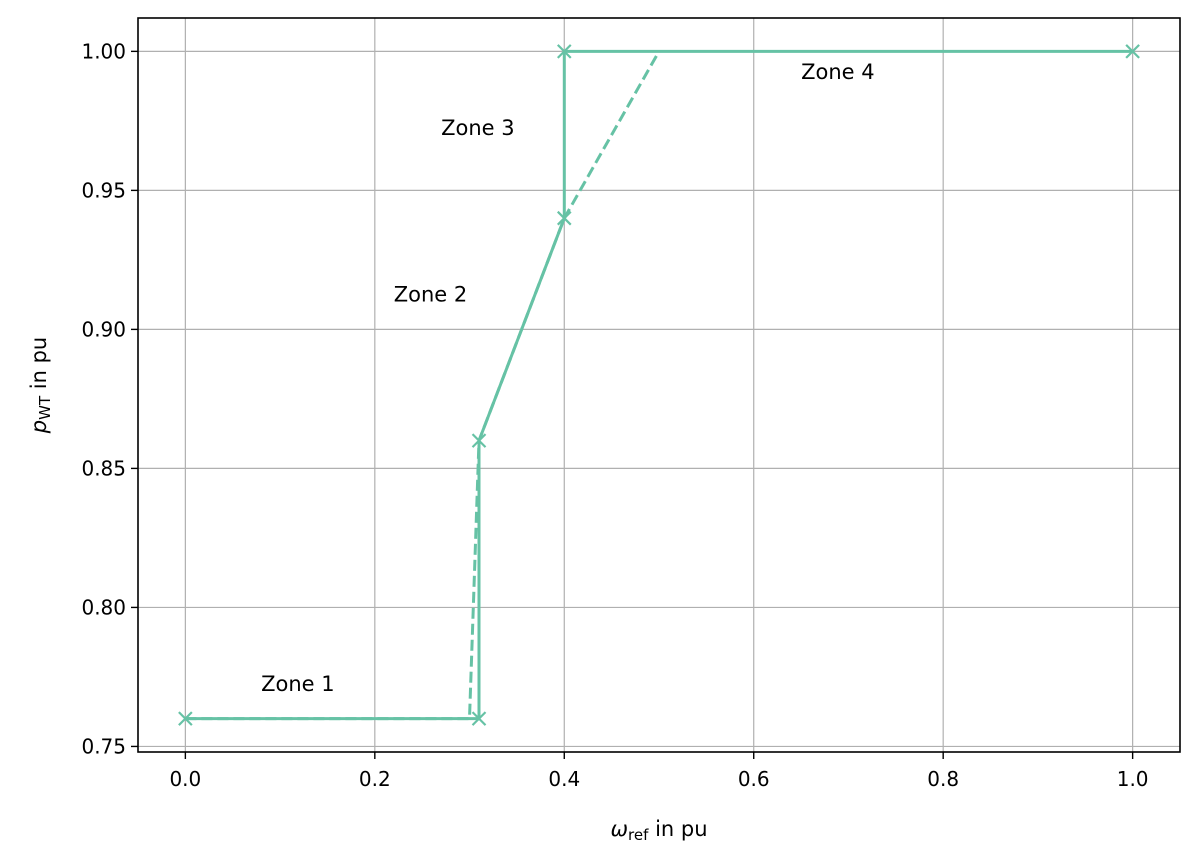 The image size is (1198, 862). What do you see at coordinates (185, 779) in the screenshot?
I see `x-tick-label: 0.0` at bounding box center [185, 779].